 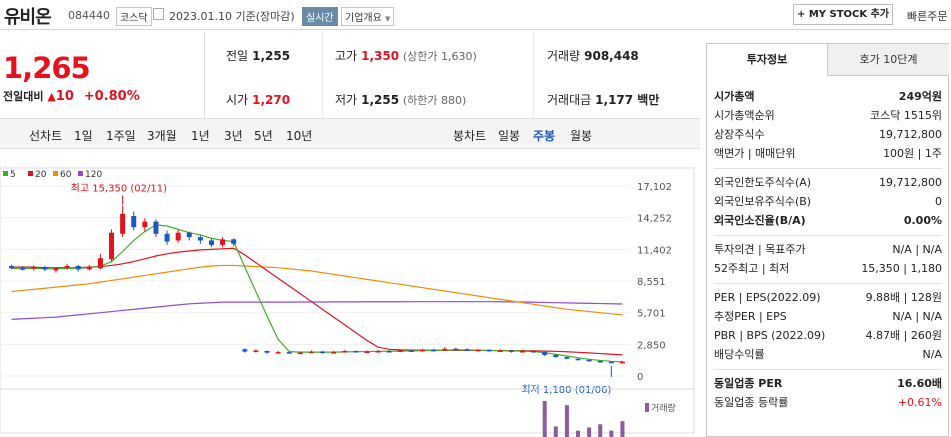 I want to click on info-value: 16.60배, so click(x=919, y=383).